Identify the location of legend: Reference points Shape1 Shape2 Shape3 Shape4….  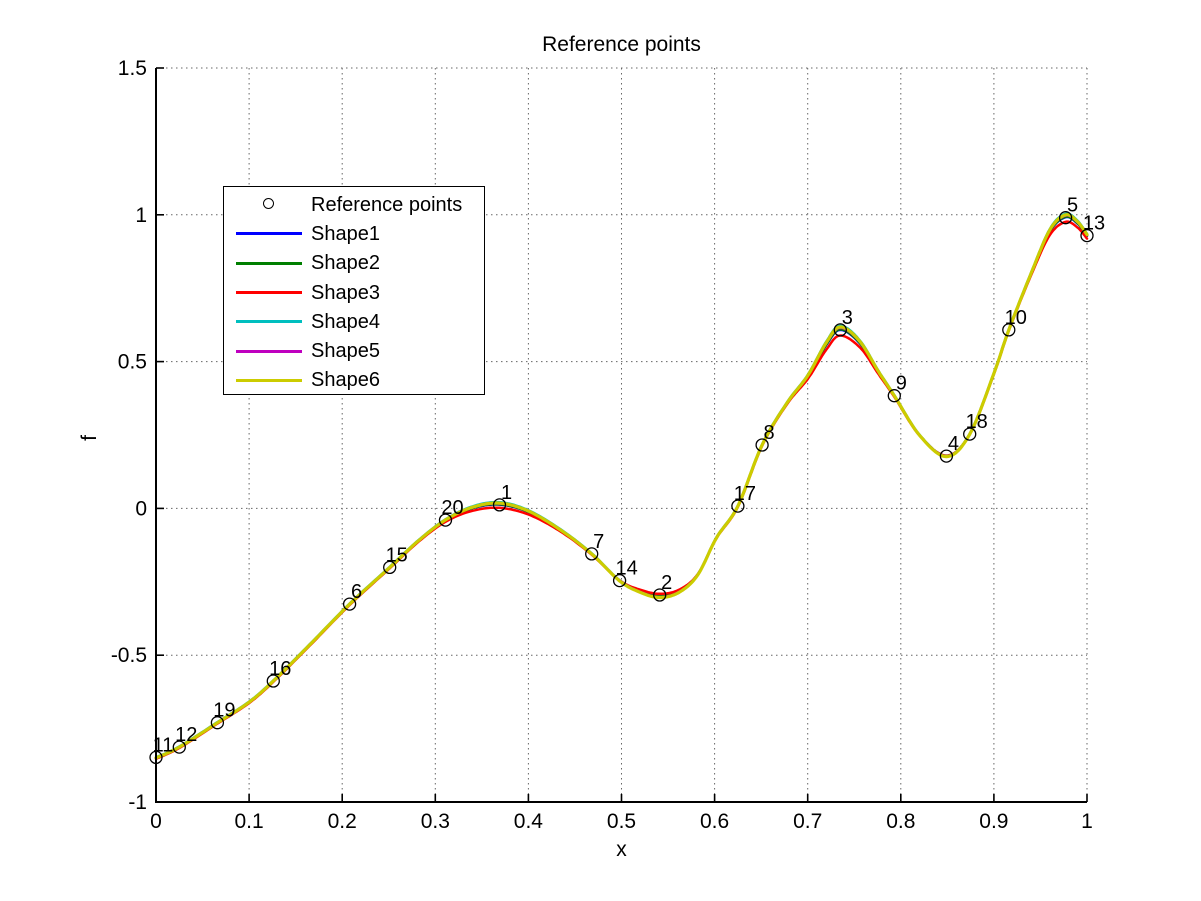
(354, 290).